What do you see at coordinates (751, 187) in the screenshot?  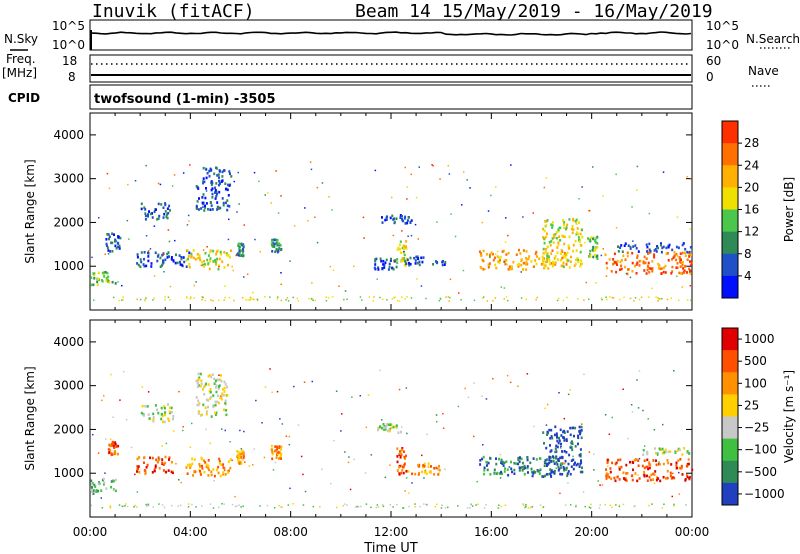 I see `colorbar-tick-label: 20` at bounding box center [751, 187].